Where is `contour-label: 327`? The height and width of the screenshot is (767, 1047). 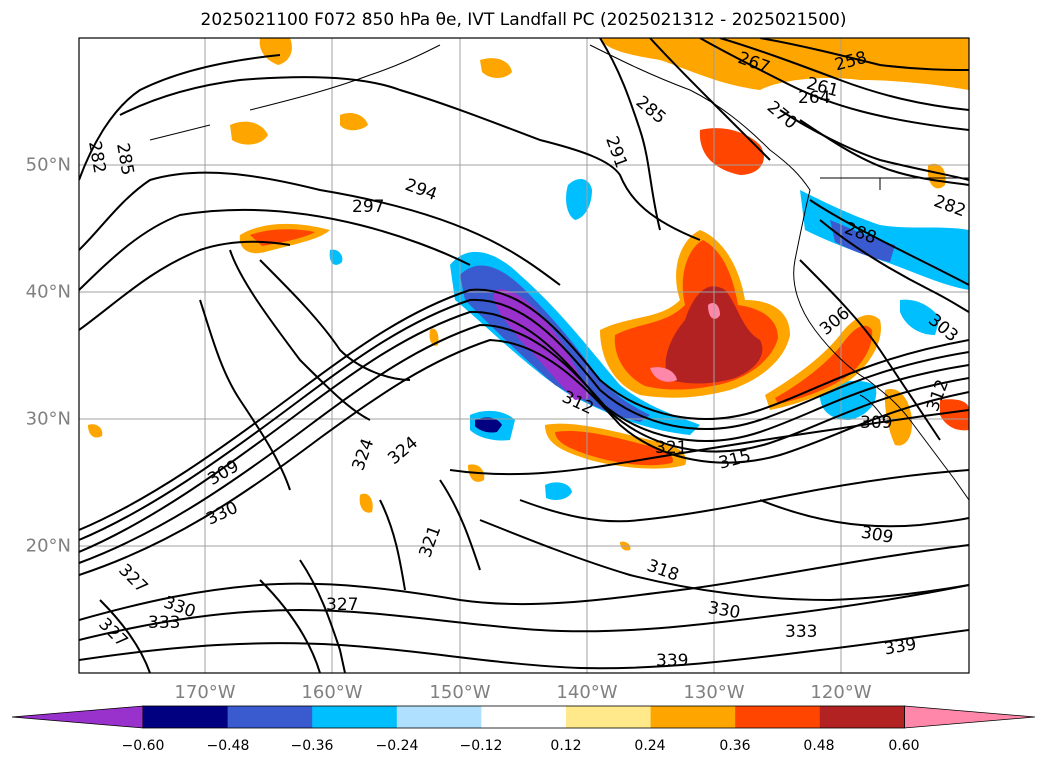
contour-label: 327 is located at coordinates (342, 605).